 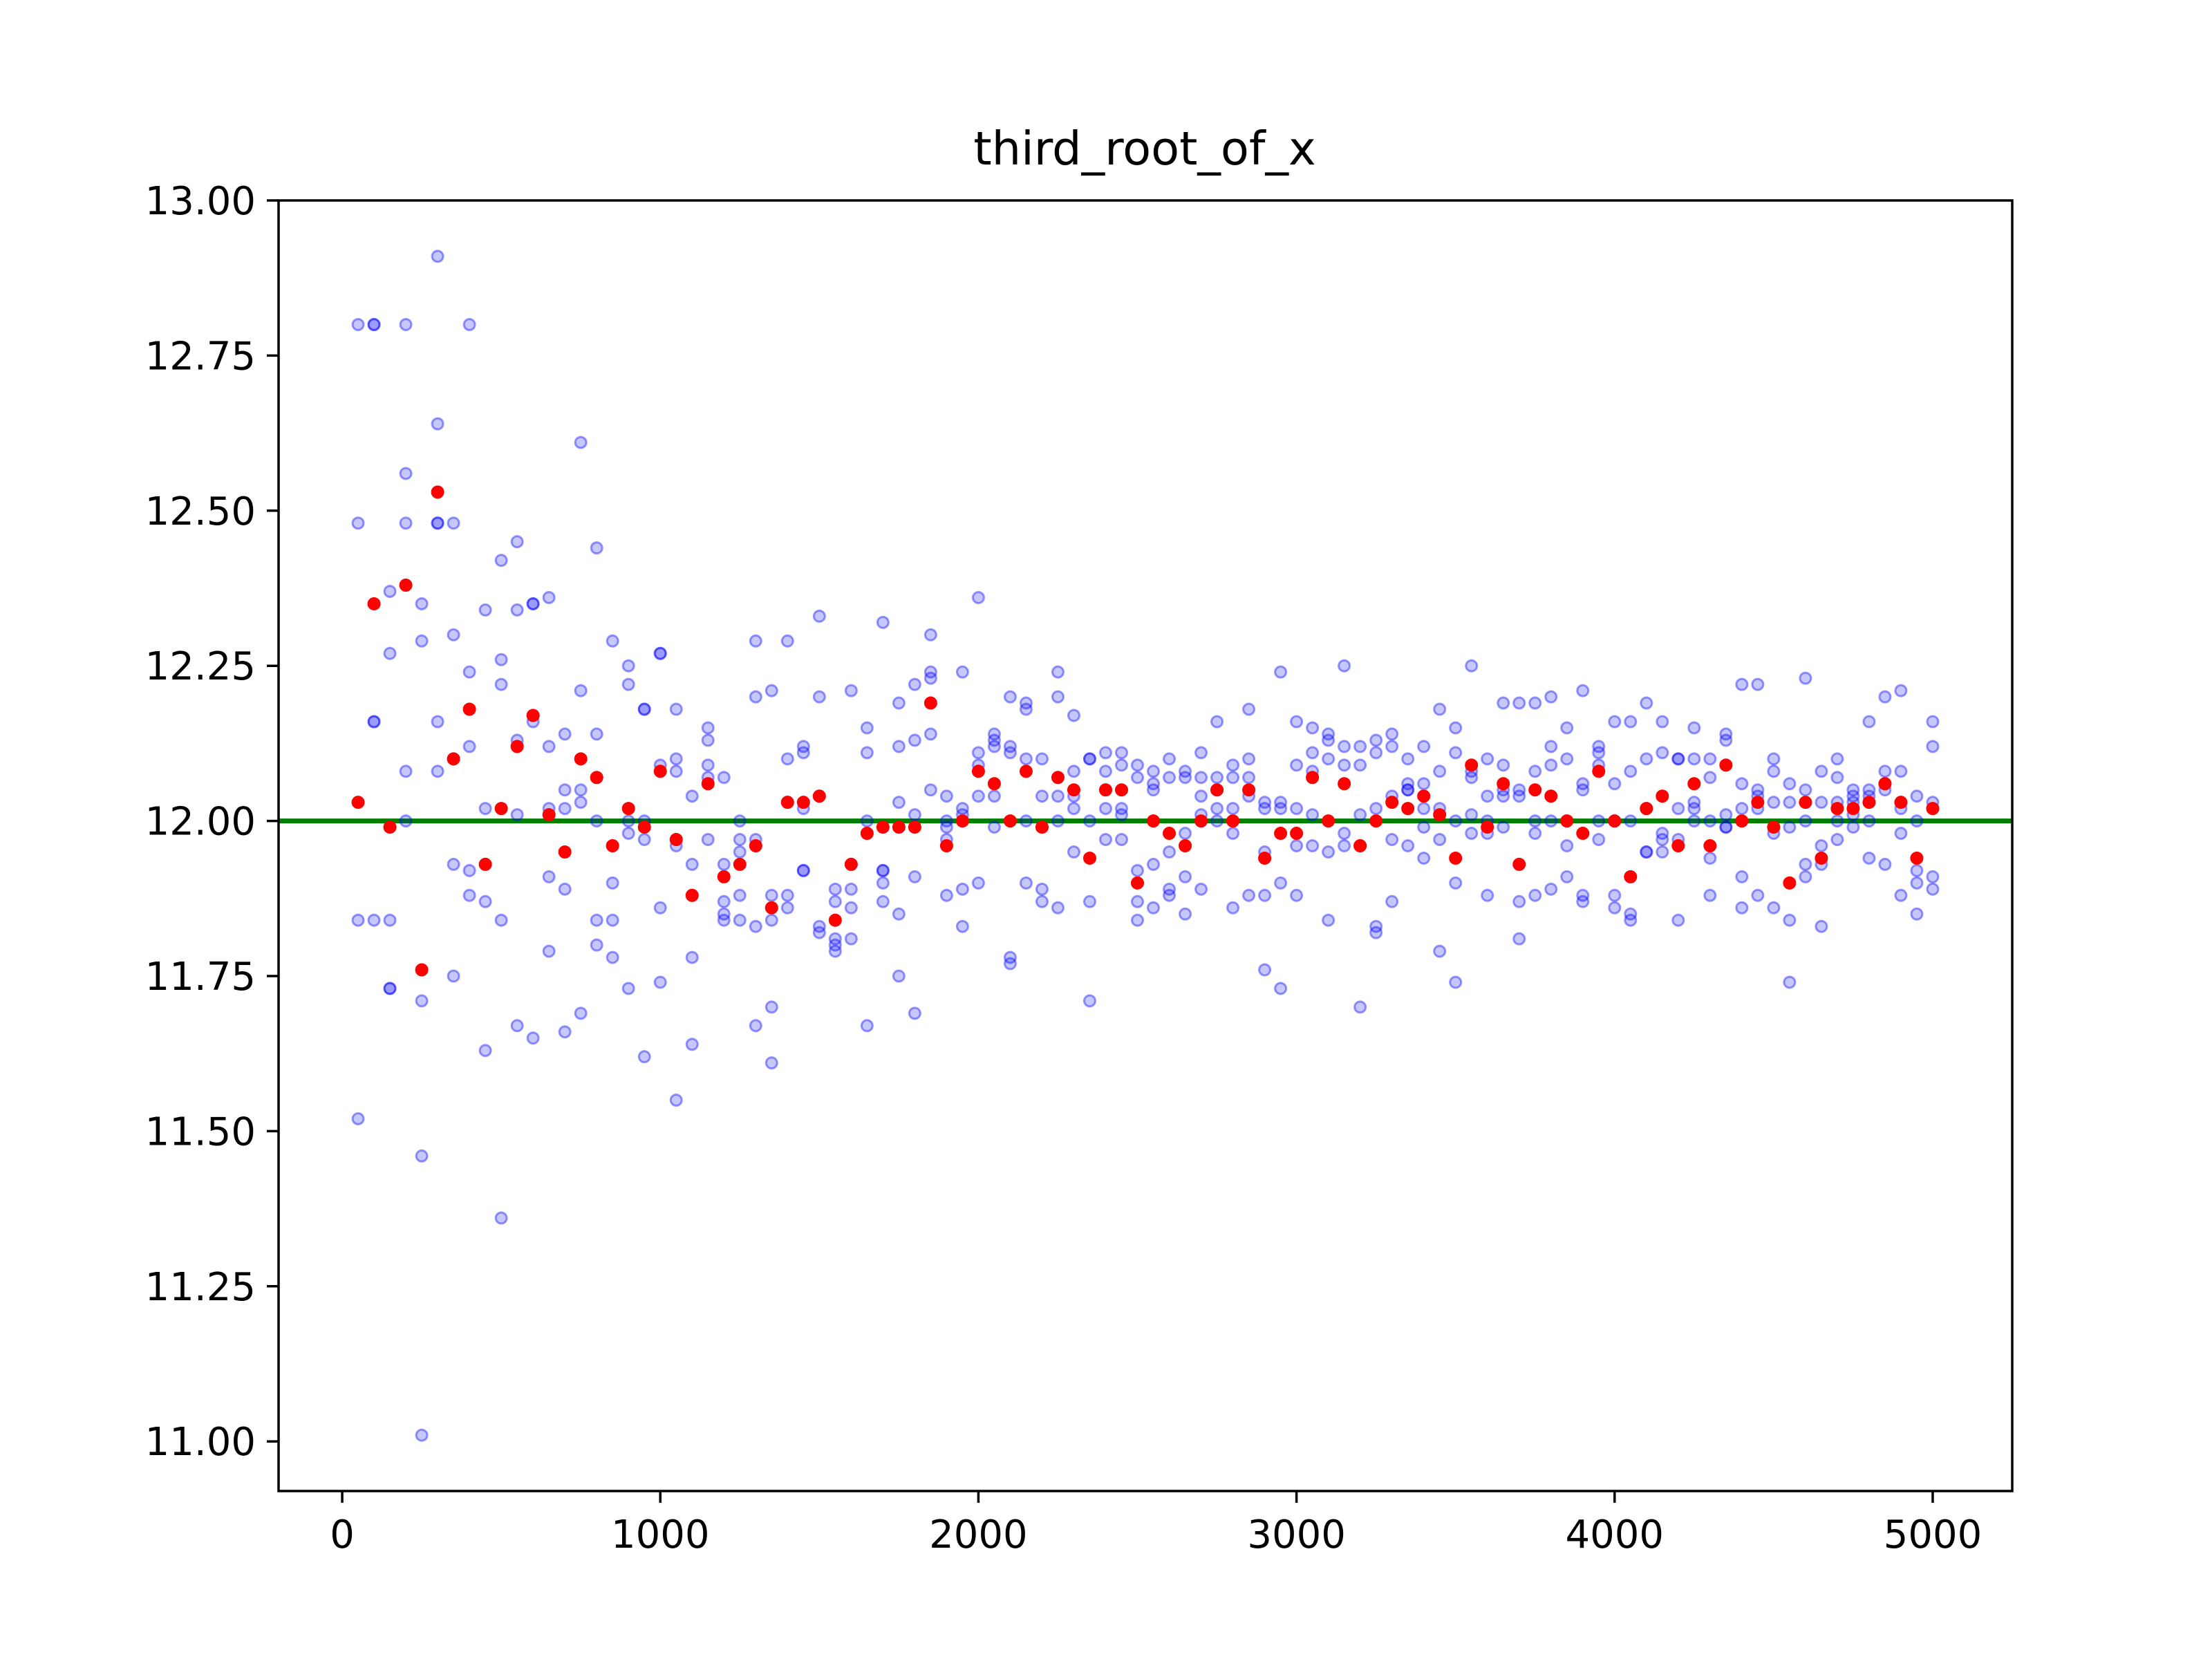 I want to click on y-tick-label: 11.25, so click(x=201, y=1288).